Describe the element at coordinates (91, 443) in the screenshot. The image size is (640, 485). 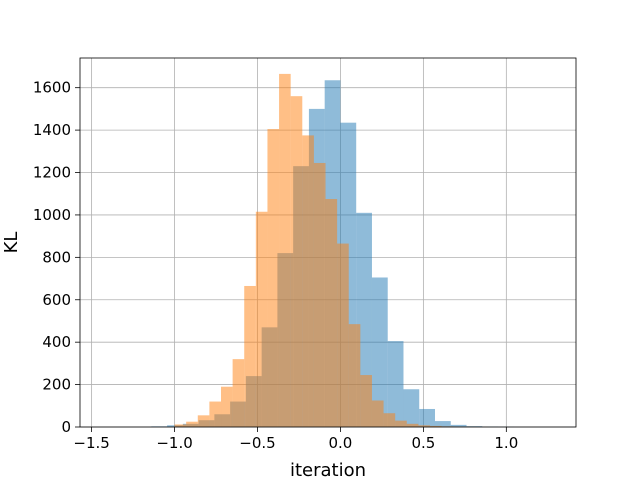
I see `x-tick-label: −1.5` at that location.